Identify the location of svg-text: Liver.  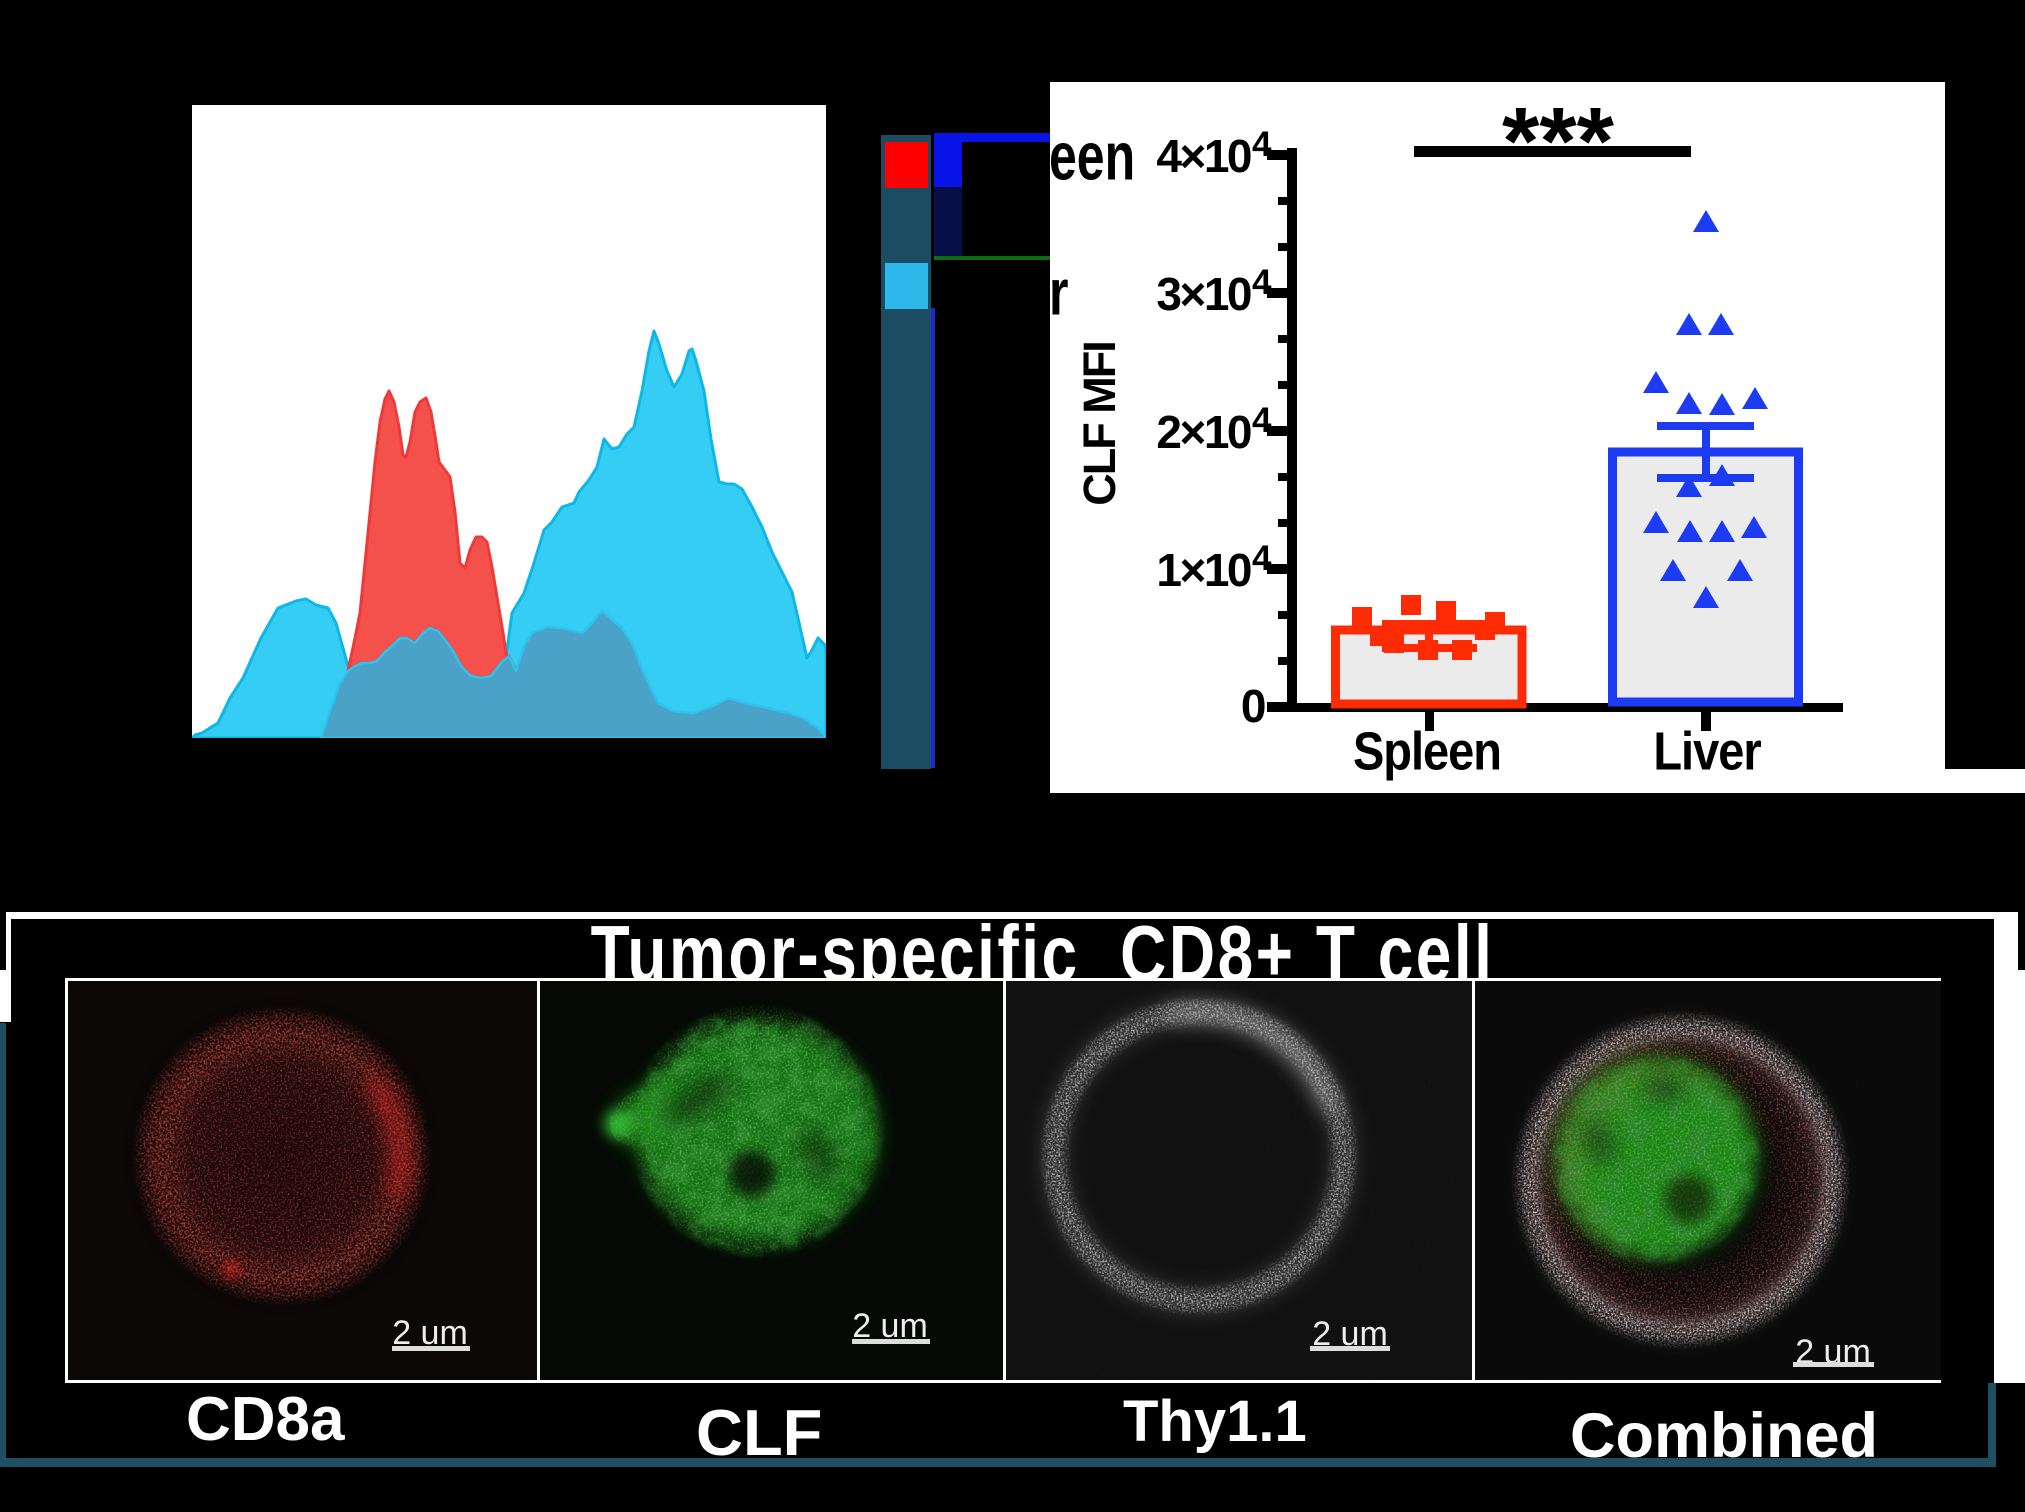
(1707, 751).